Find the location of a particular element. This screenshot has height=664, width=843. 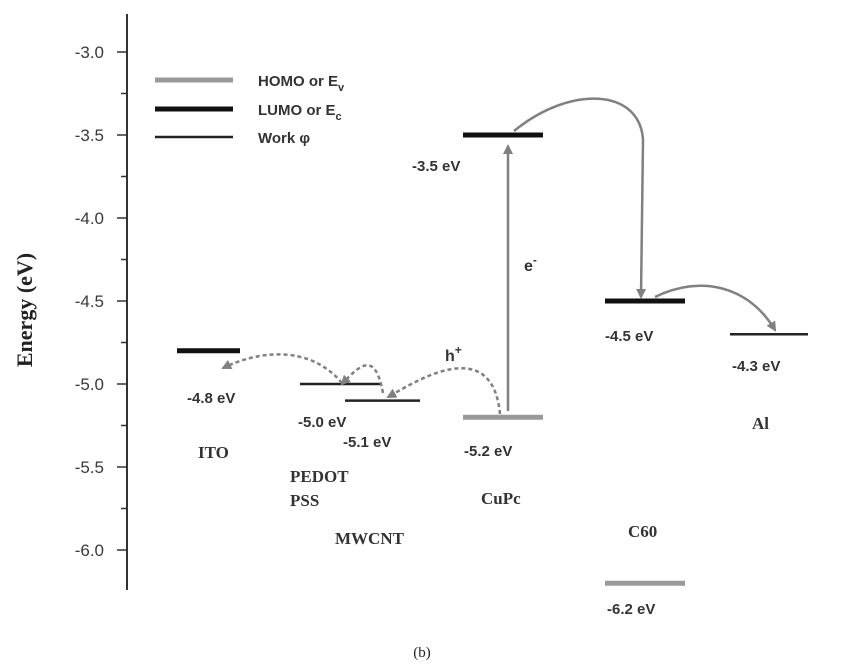

hole-label: h+ is located at coordinates (453, 354).